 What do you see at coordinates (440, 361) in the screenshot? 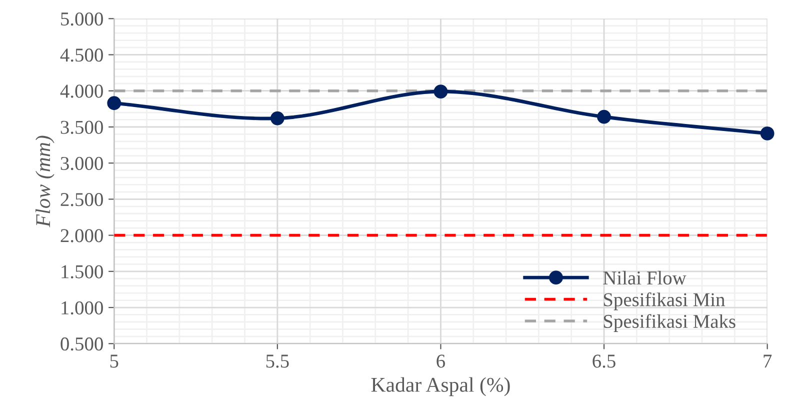
I see `x-tick-label: 6` at bounding box center [440, 361].